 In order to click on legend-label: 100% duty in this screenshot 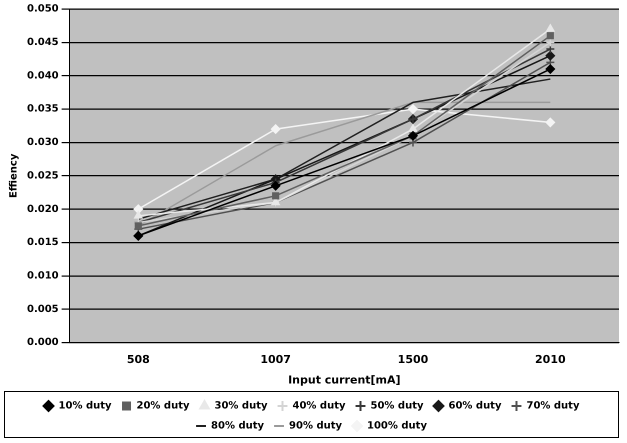, I will do `click(397, 426)`.